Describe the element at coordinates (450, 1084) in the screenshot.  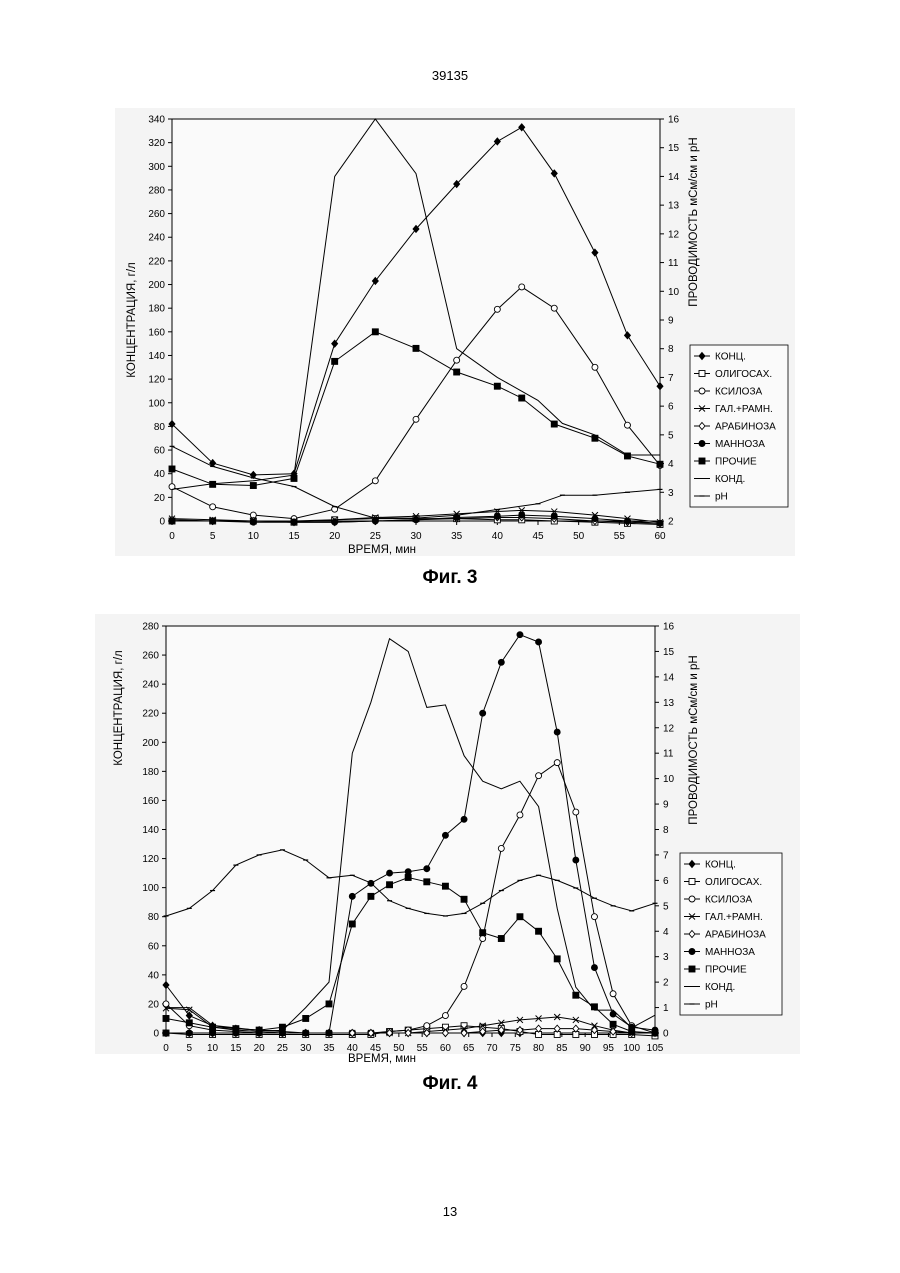
I see `figure-caption-fig4: Фиг. 4` at that location.